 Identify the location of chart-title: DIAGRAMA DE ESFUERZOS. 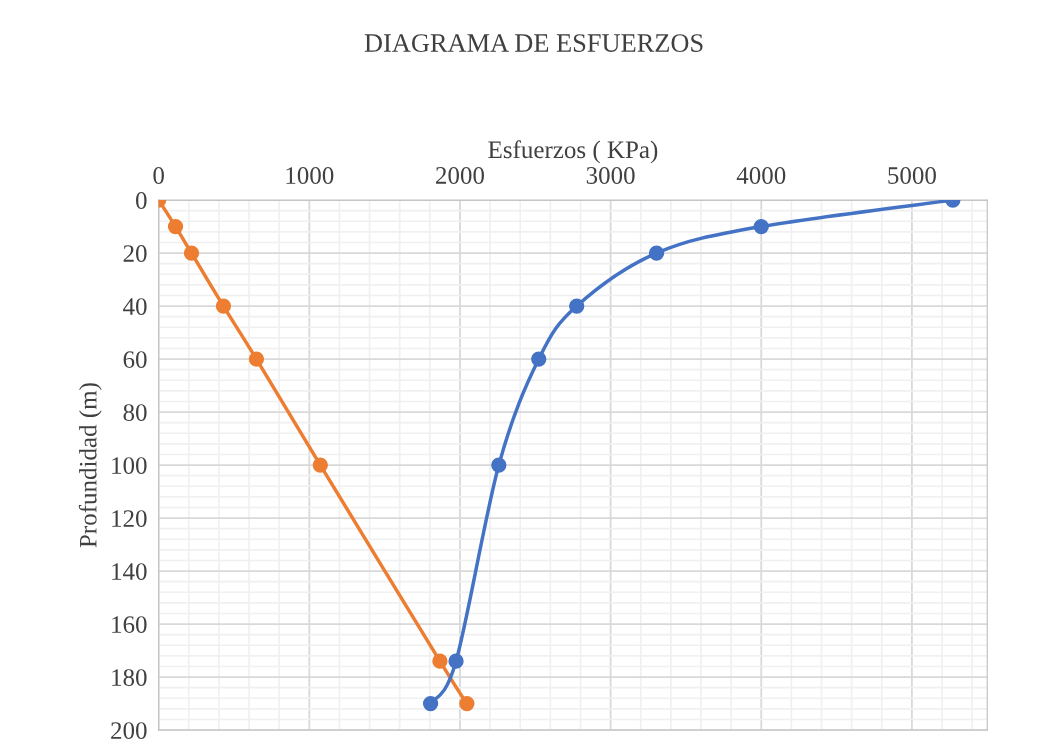
(533, 43).